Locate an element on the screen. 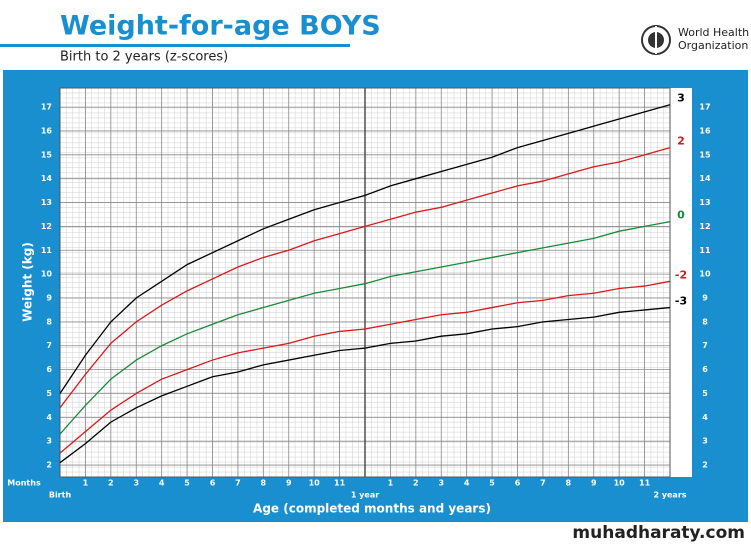 This screenshot has width=751, height=544. who-logo: World Health Organization is located at coordinates (695, 40).